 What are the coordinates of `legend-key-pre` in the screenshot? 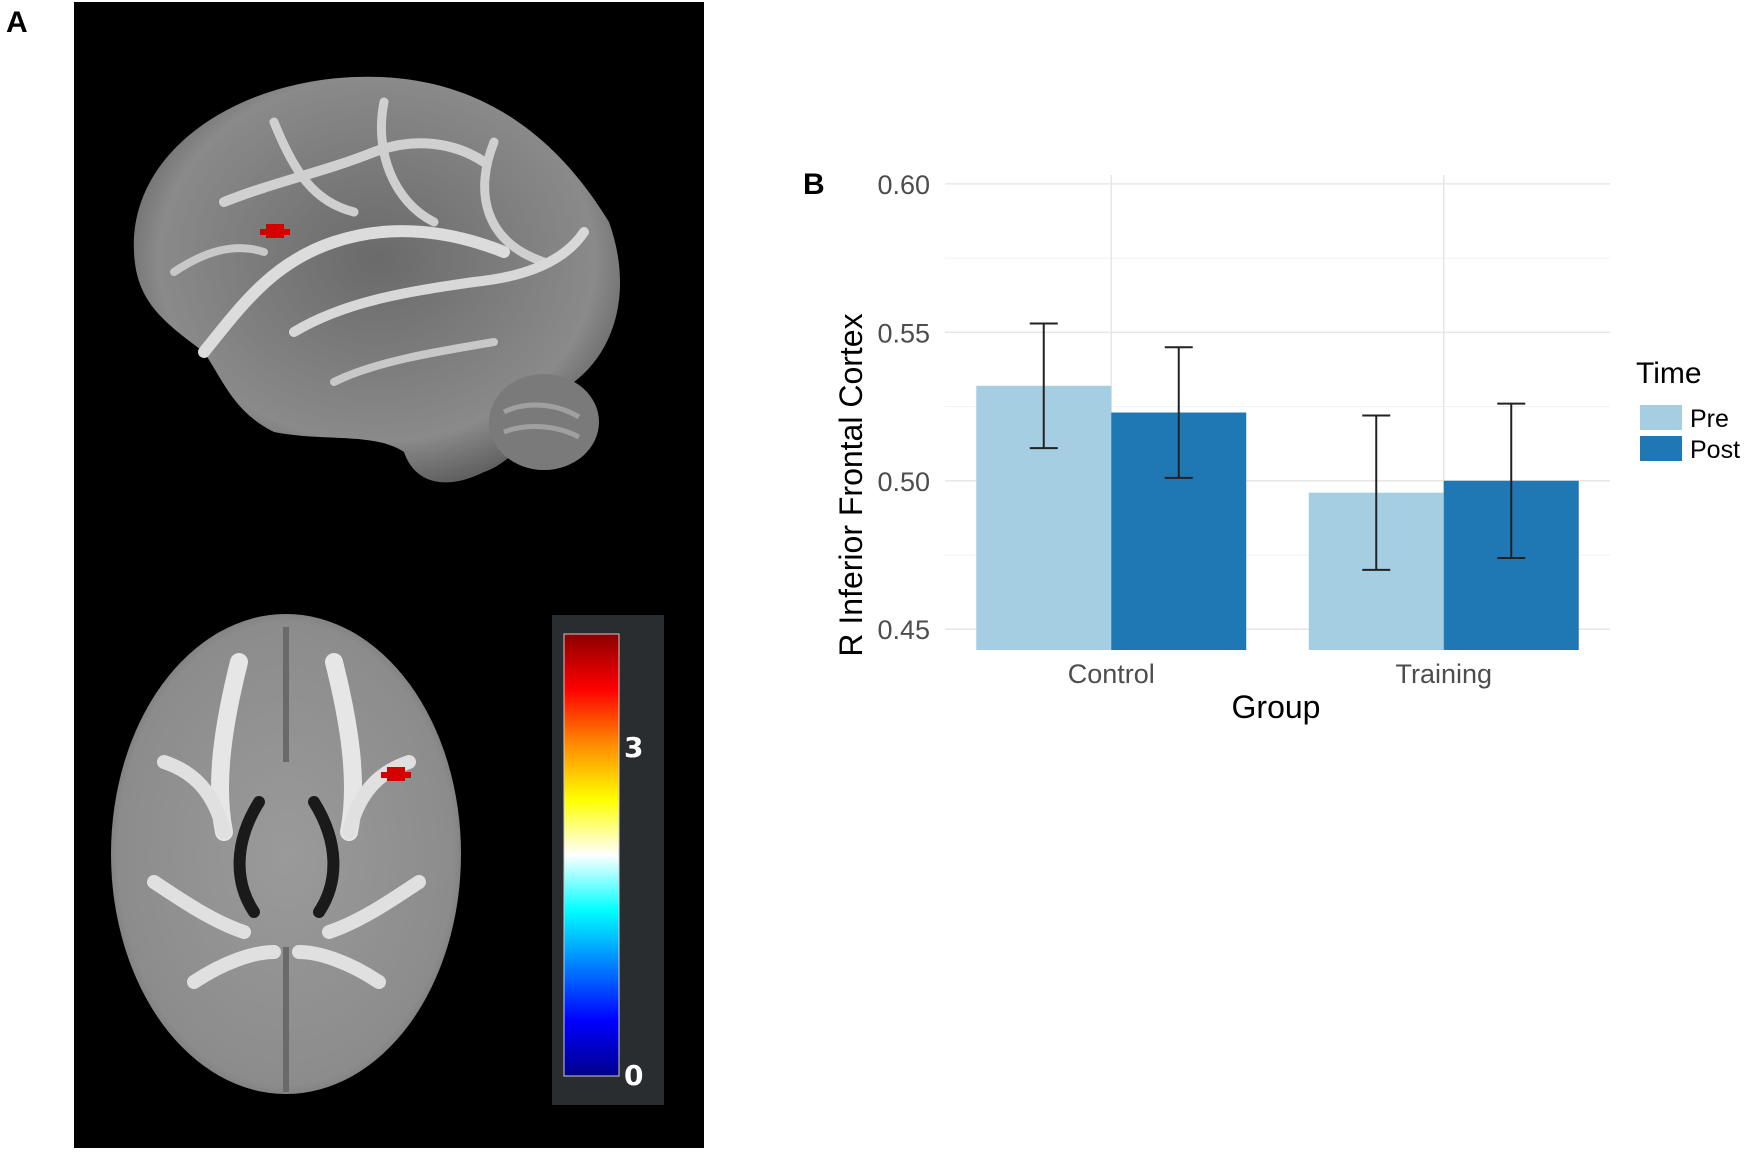 It's located at (1661, 417).